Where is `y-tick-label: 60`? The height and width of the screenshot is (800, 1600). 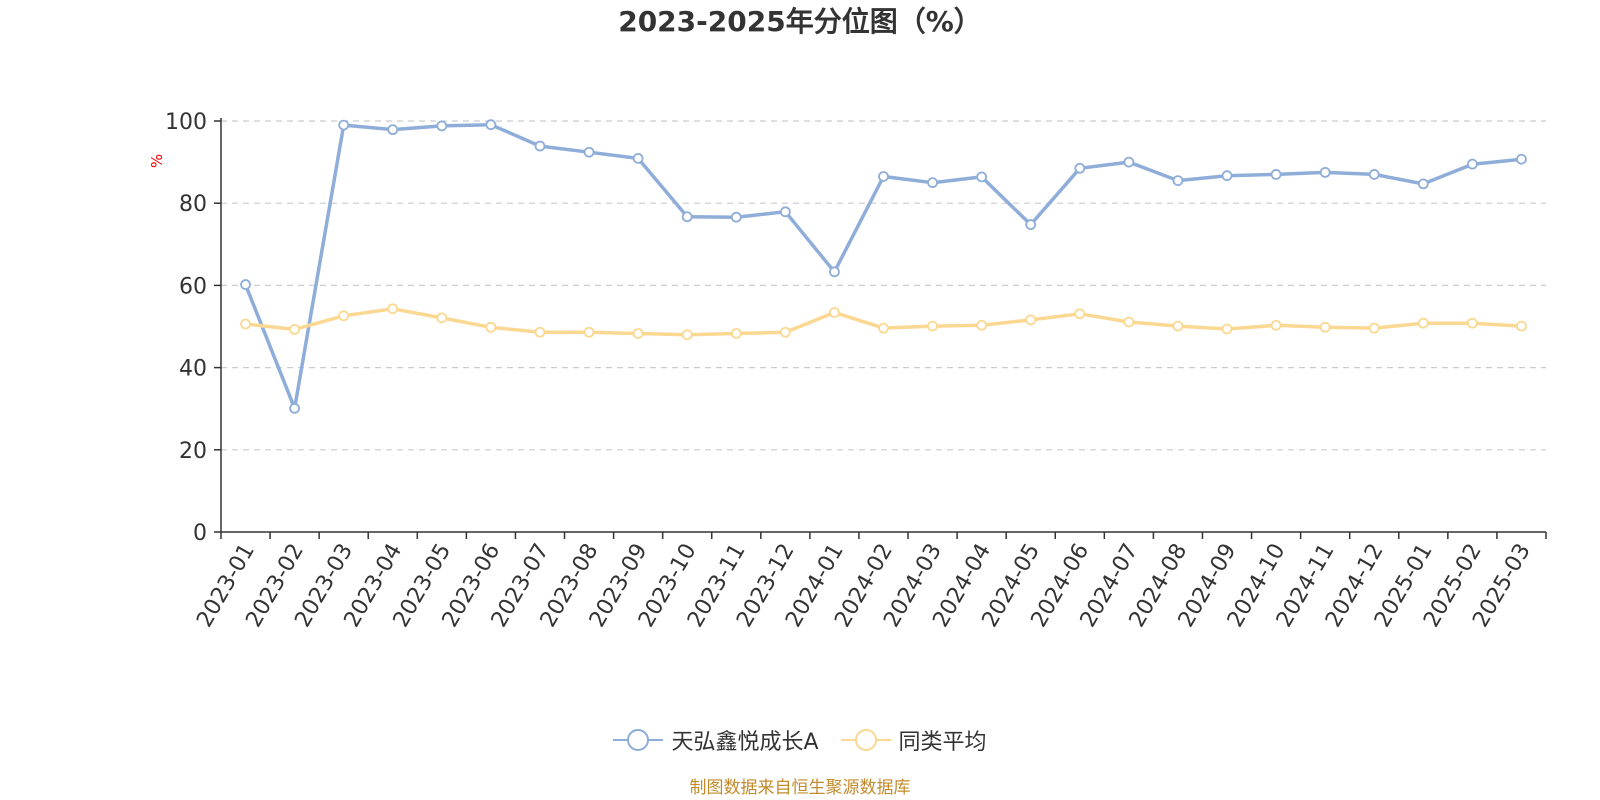 y-tick-label: 60 is located at coordinates (193, 286).